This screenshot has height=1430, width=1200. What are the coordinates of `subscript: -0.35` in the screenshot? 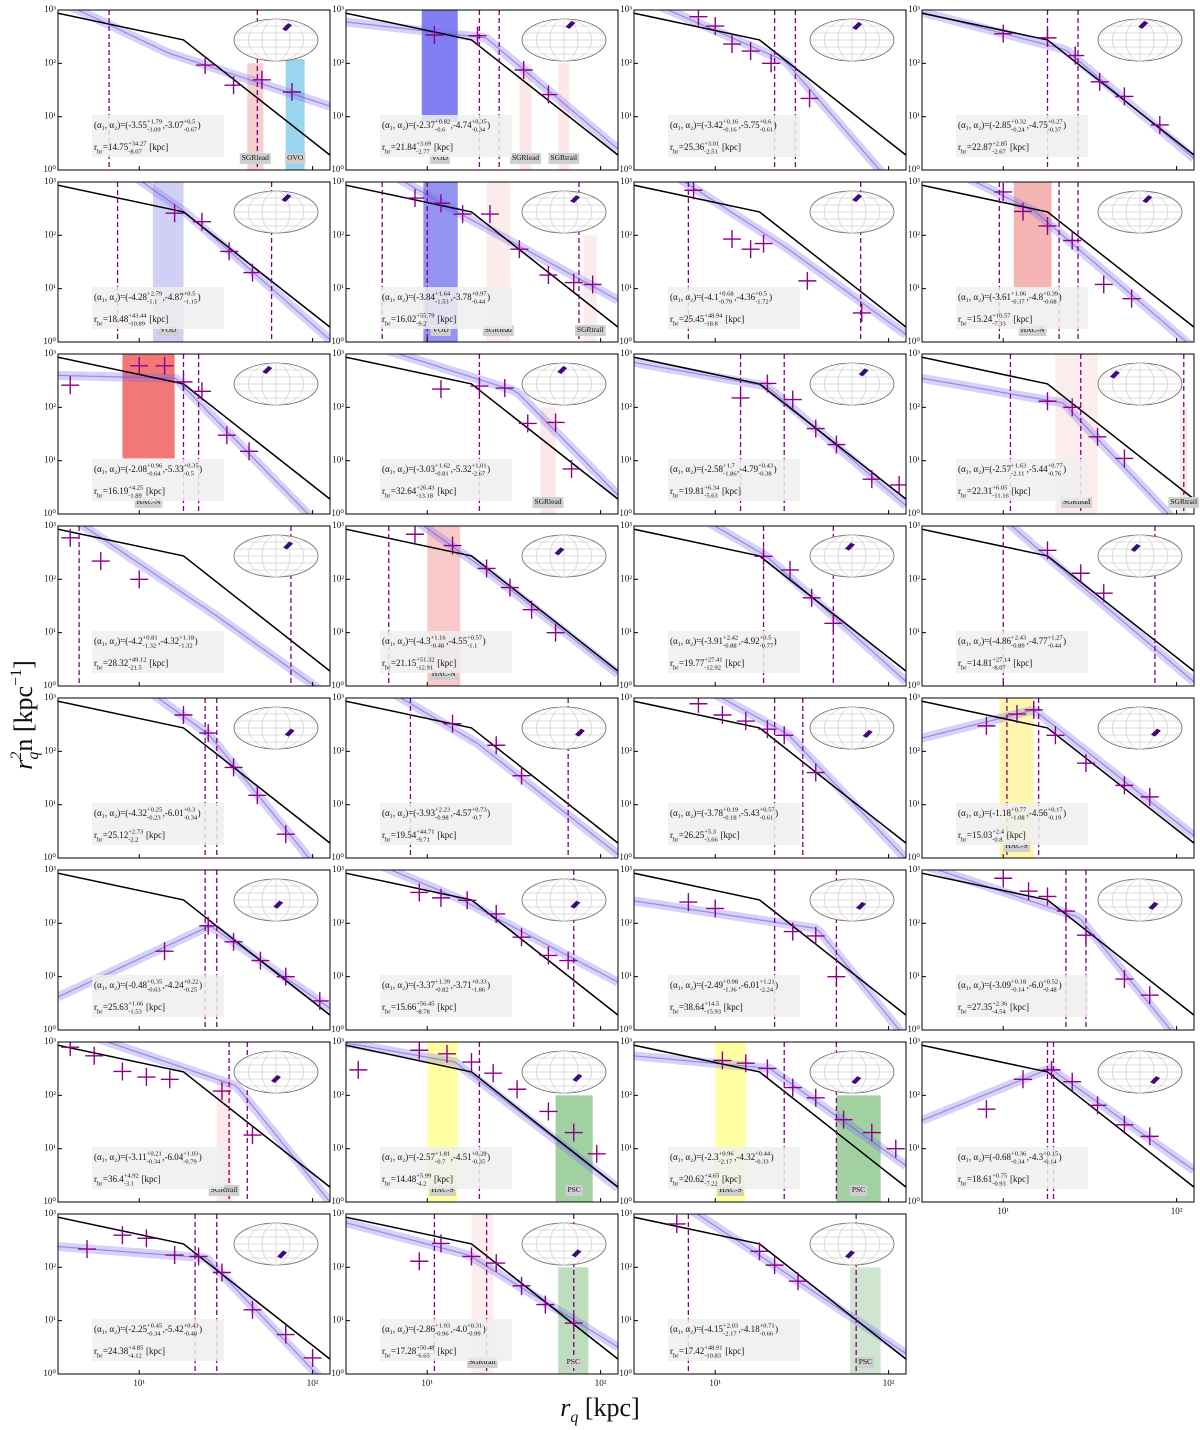 It's located at (479, 1161).